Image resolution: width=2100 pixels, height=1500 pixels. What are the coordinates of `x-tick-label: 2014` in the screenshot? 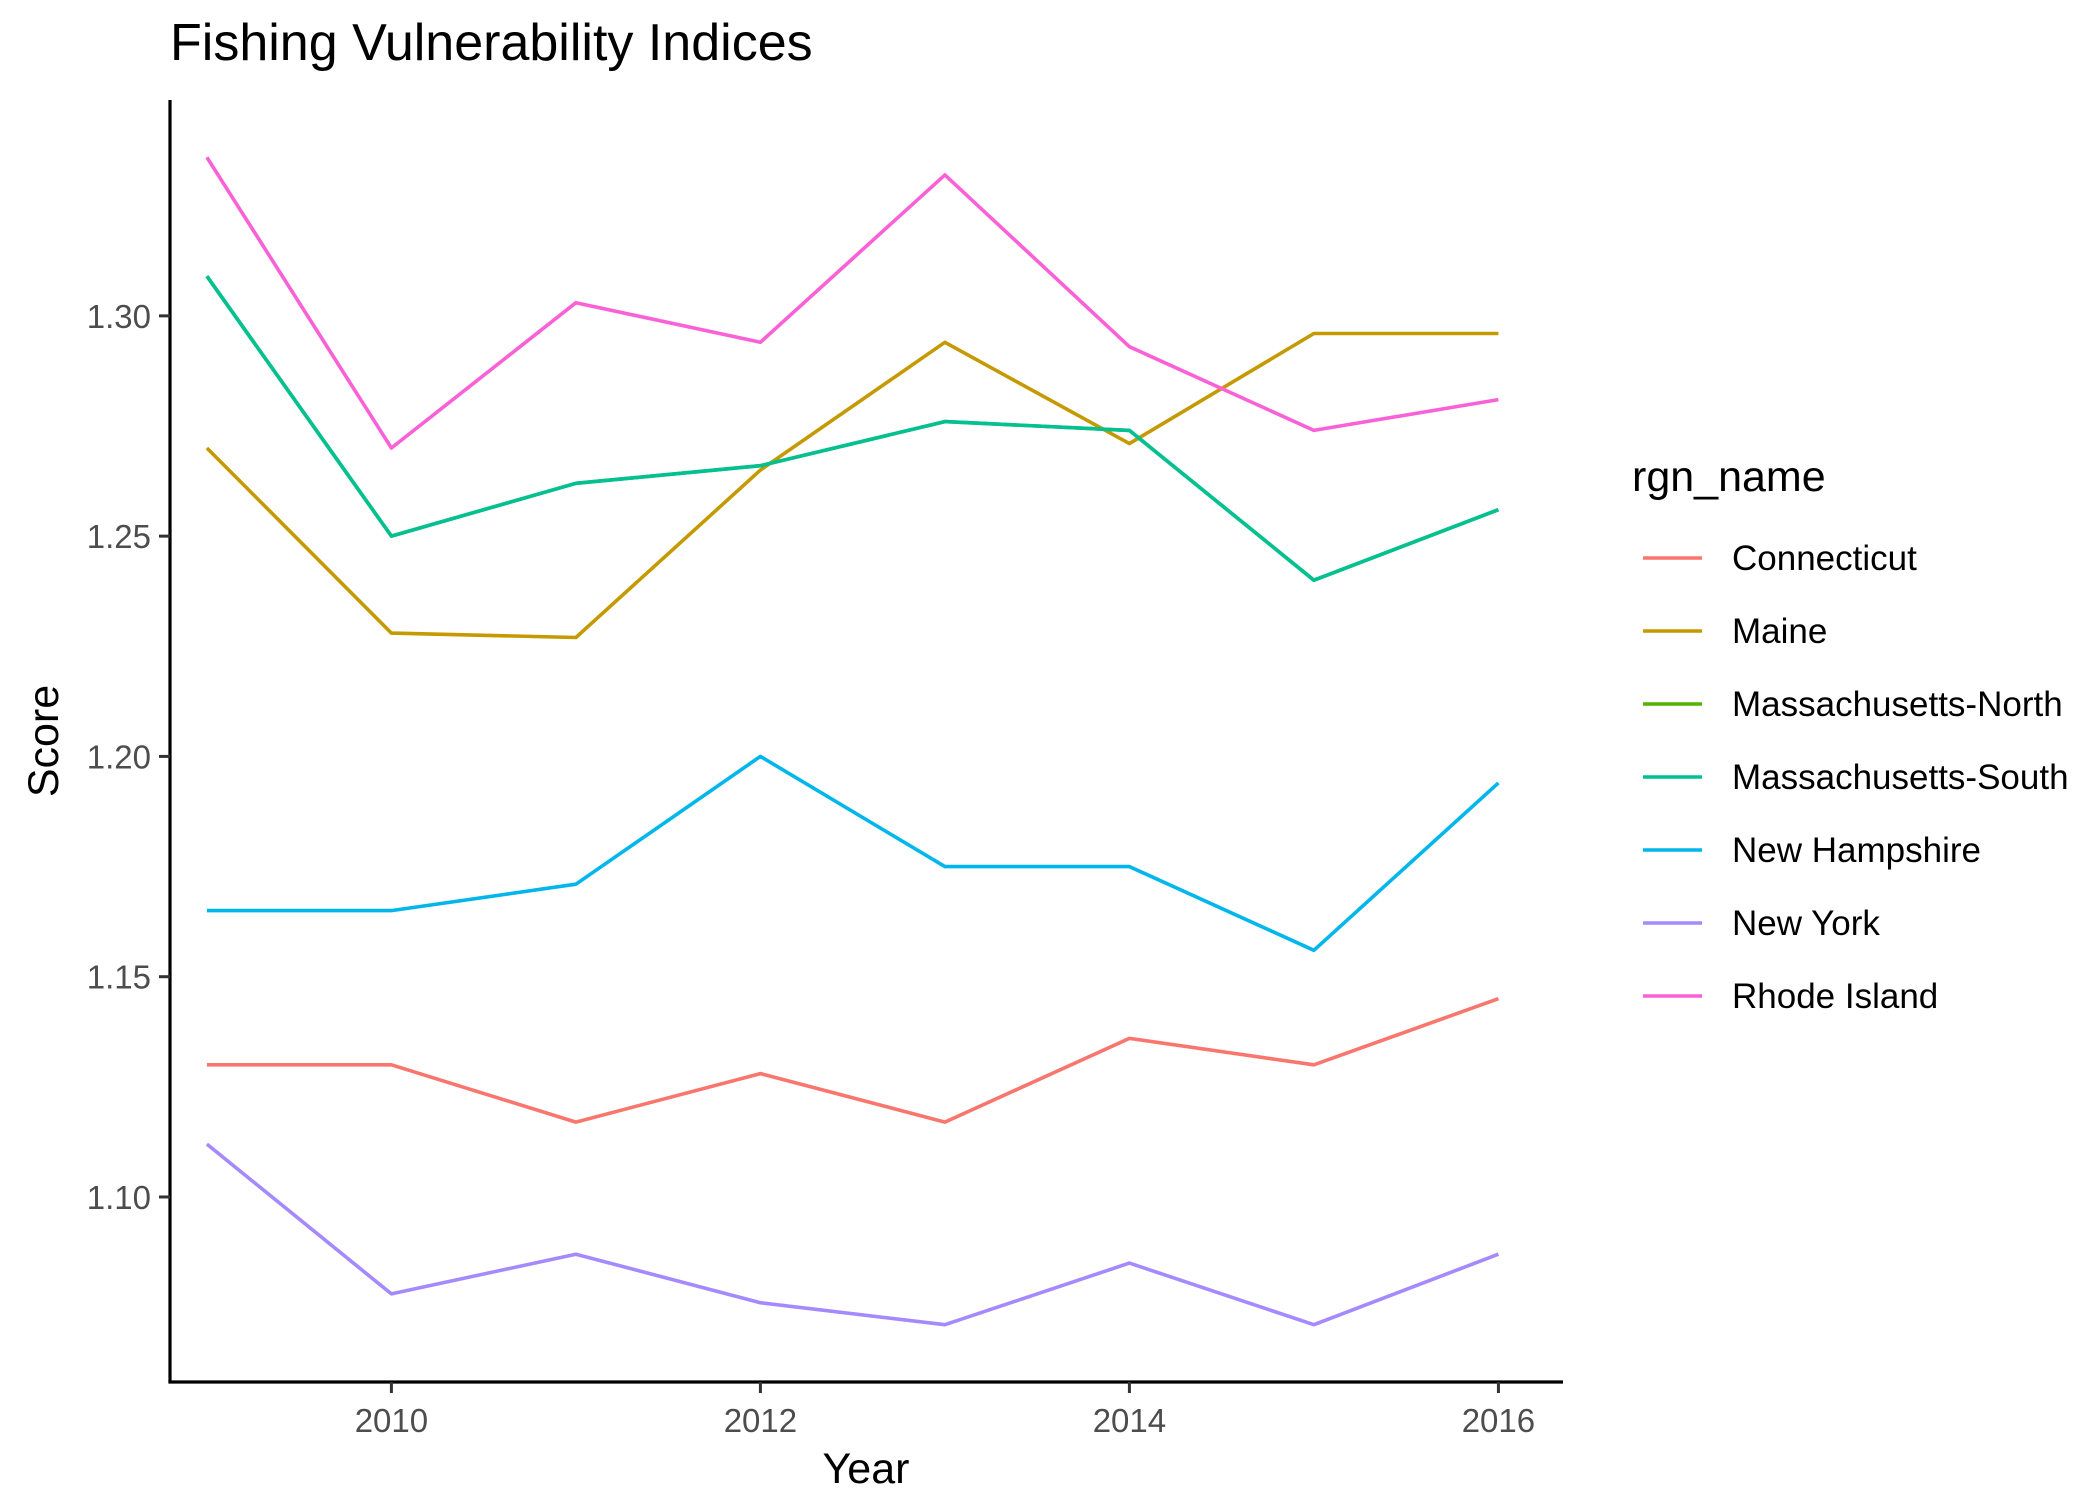 It's located at (1129, 1420).